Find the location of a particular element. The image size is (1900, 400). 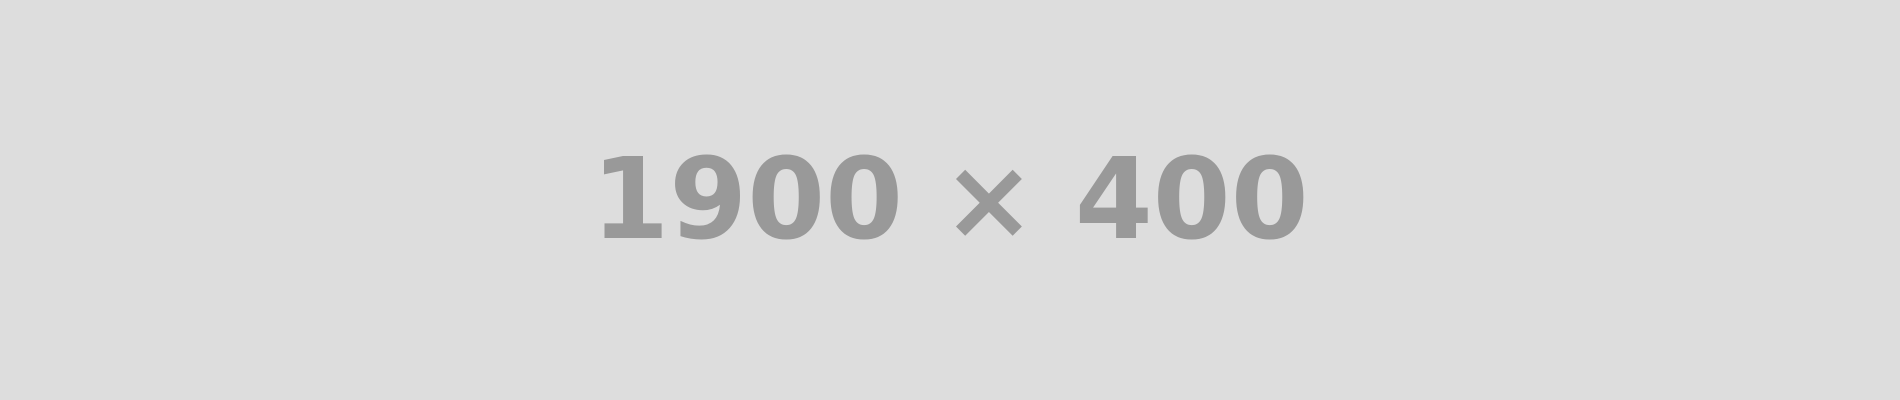

placeholder-image: 1900 × 400 is located at coordinates (950, 200).